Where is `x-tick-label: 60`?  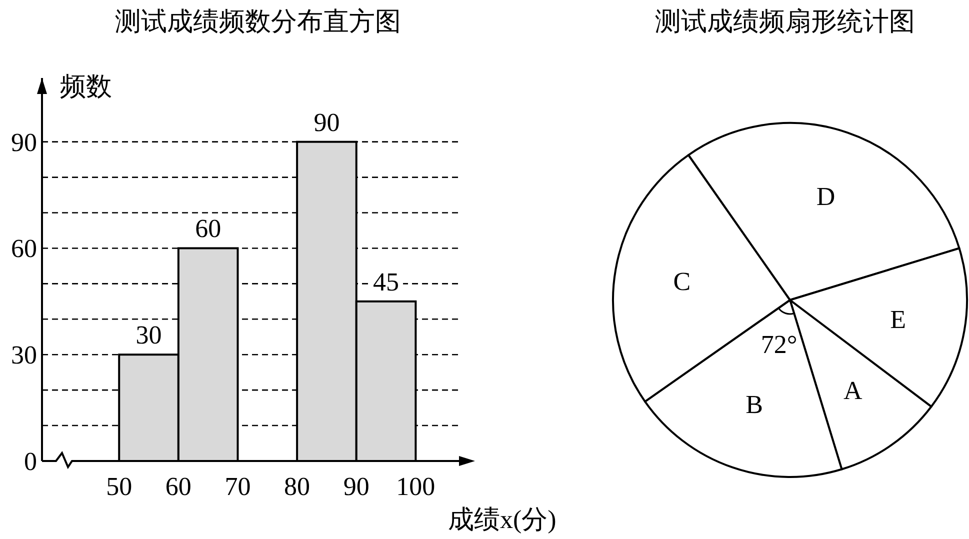 x-tick-label: 60 is located at coordinates (178, 486).